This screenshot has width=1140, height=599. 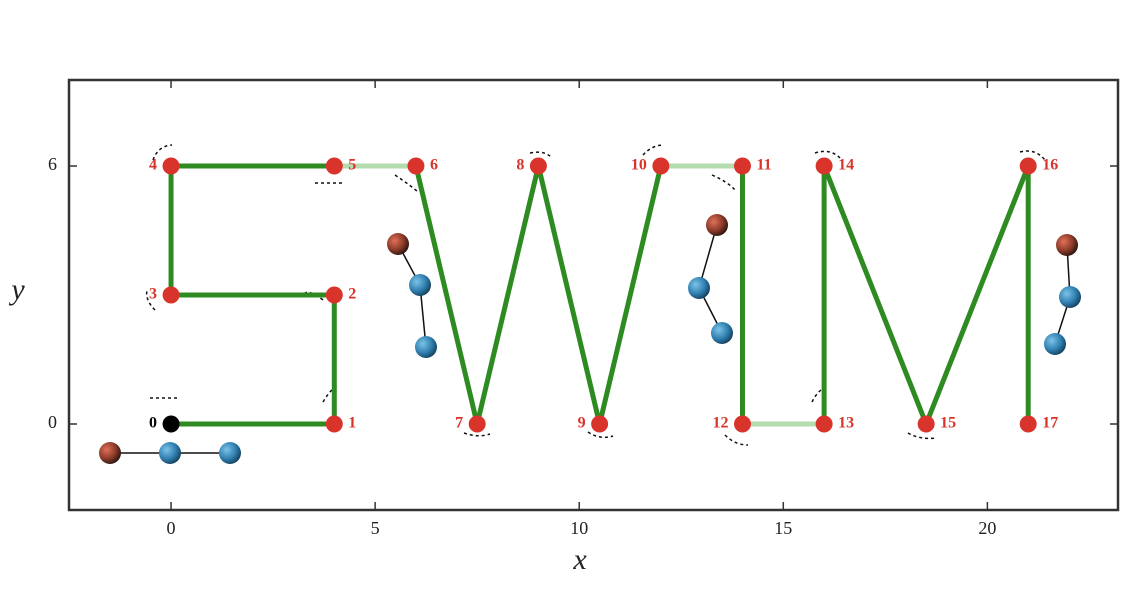 What do you see at coordinates (1050, 165) in the screenshot?
I see `waypoint-label: 16` at bounding box center [1050, 165].